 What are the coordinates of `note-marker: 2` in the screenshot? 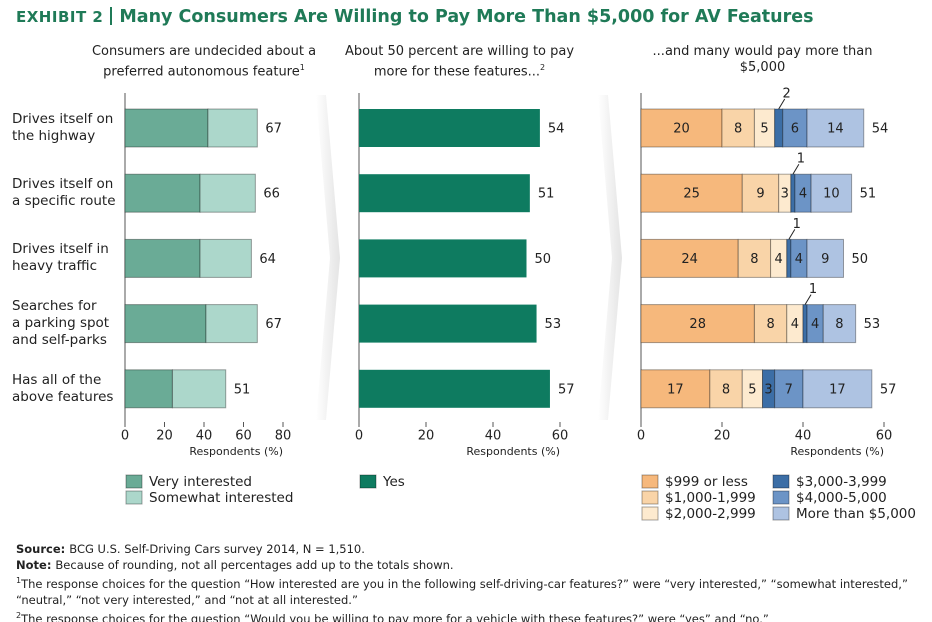 It's located at (543, 67).